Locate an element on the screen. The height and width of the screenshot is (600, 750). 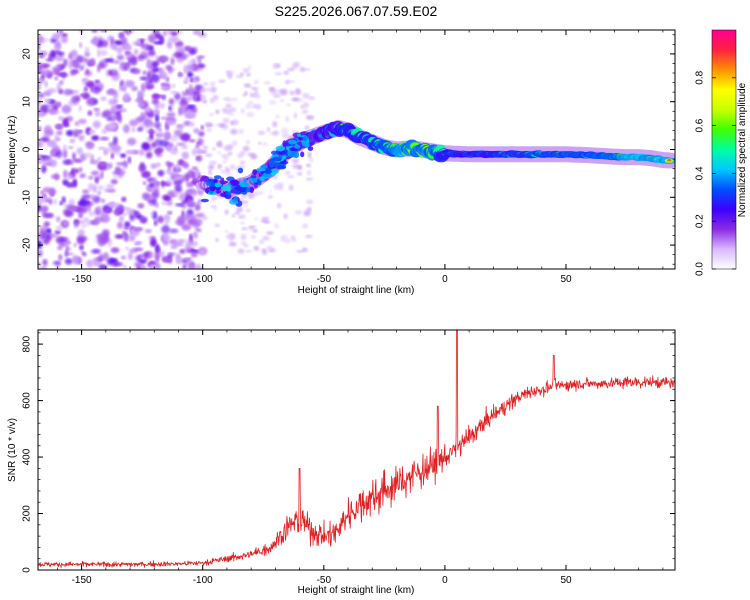
spectrogram-y-axis-label: Frequency (Hz) is located at coordinates (12, 150).